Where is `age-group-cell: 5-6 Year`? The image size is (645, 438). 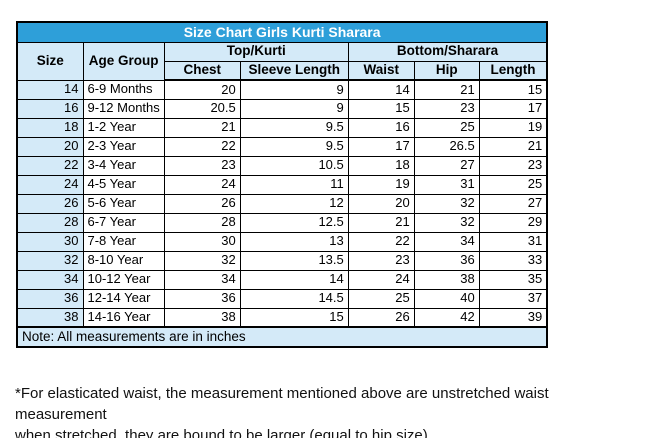
age-group-cell: 5-6 Year is located at coordinates (123, 203).